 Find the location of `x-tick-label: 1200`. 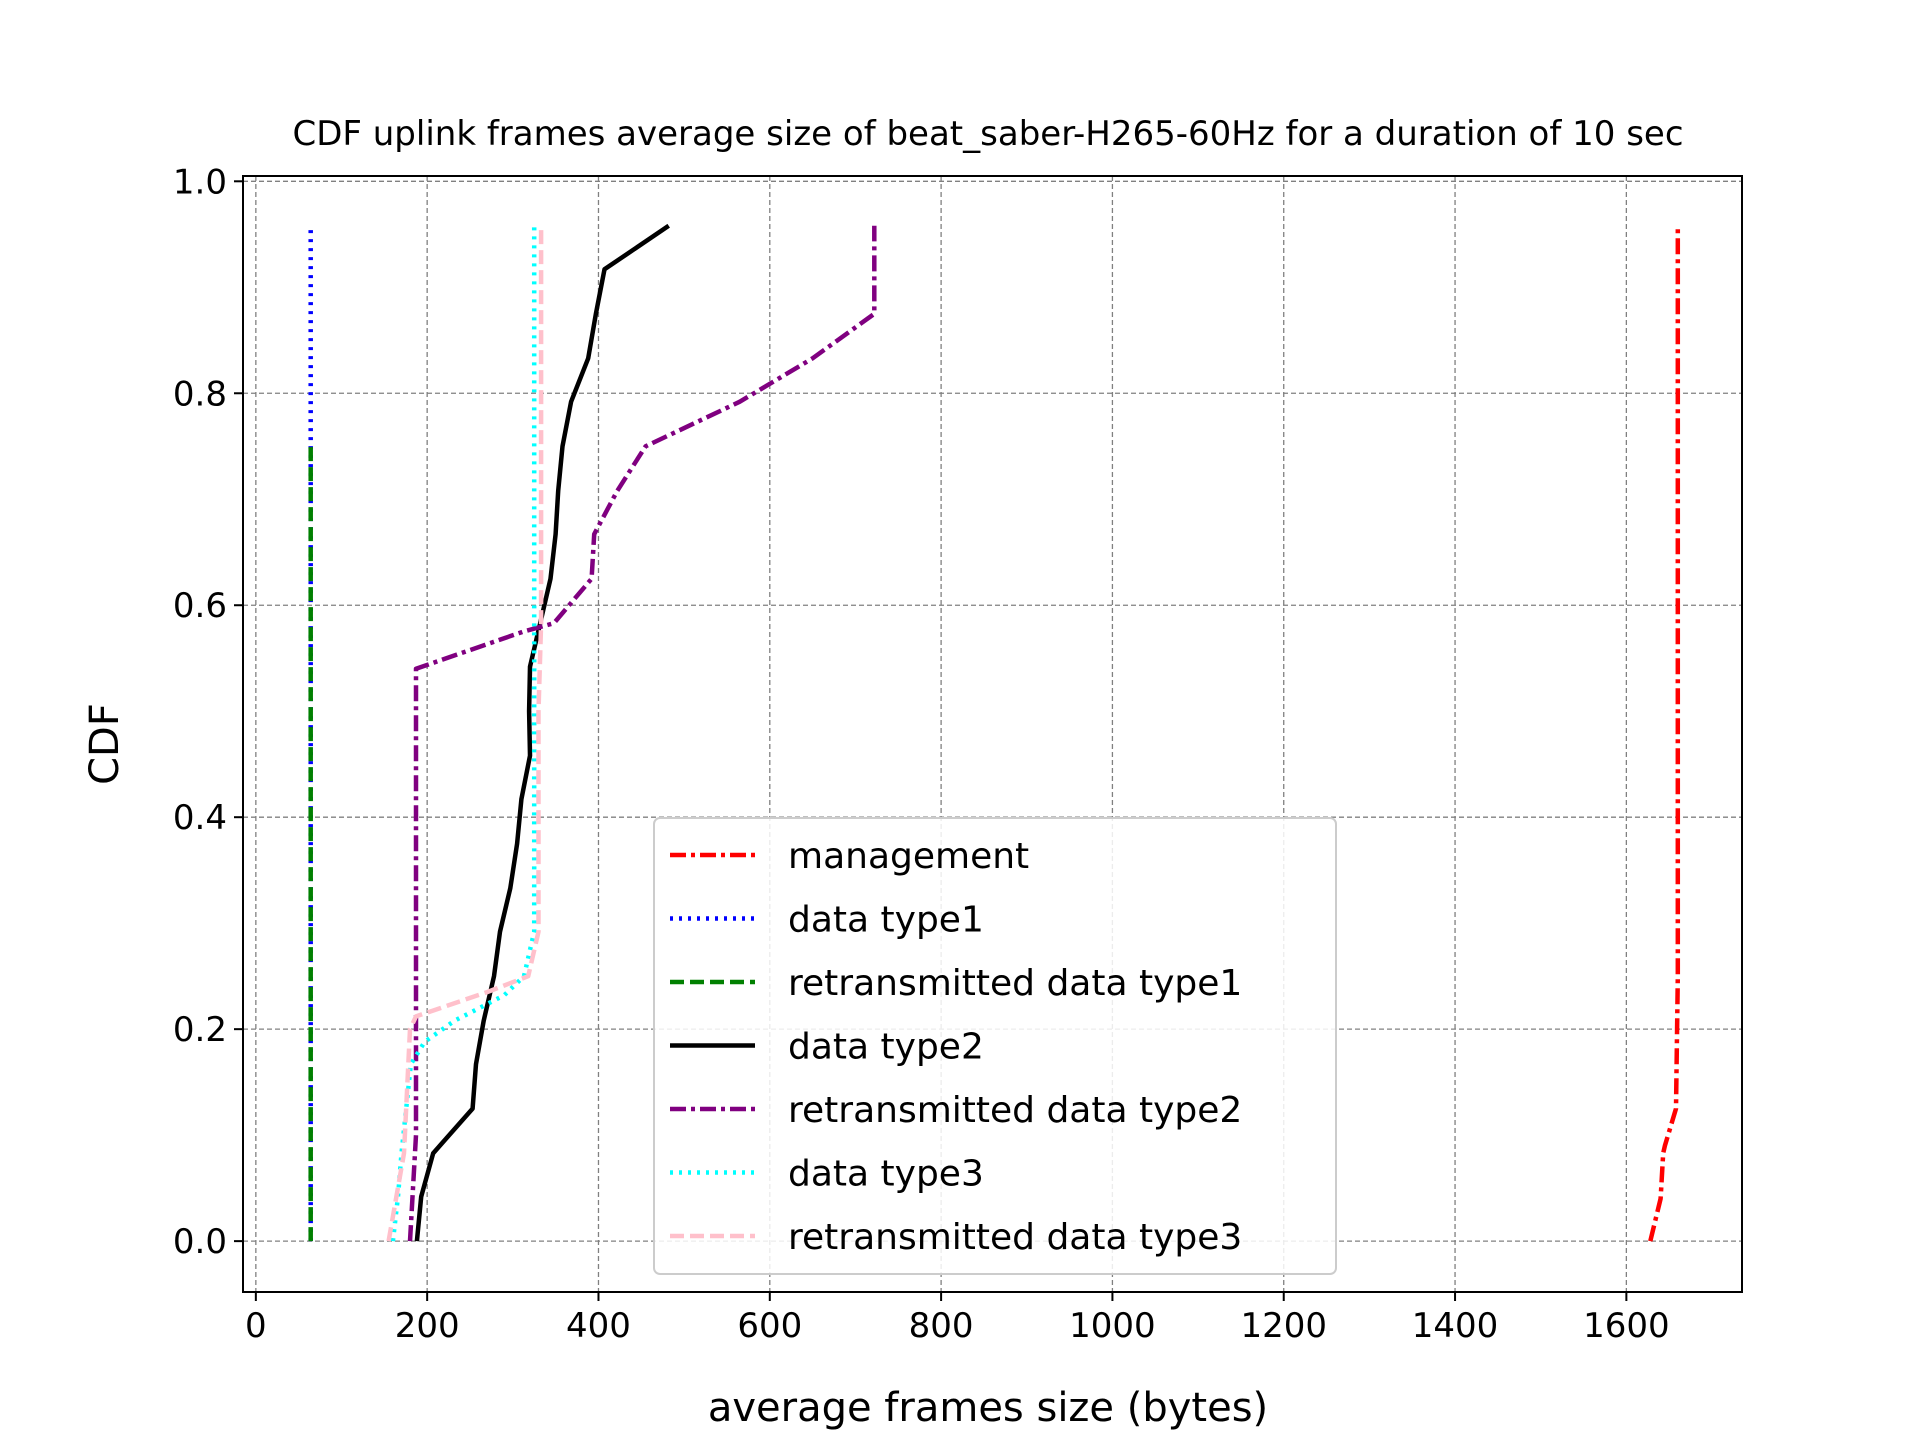

x-tick-label: 1200 is located at coordinates (1283, 1326).